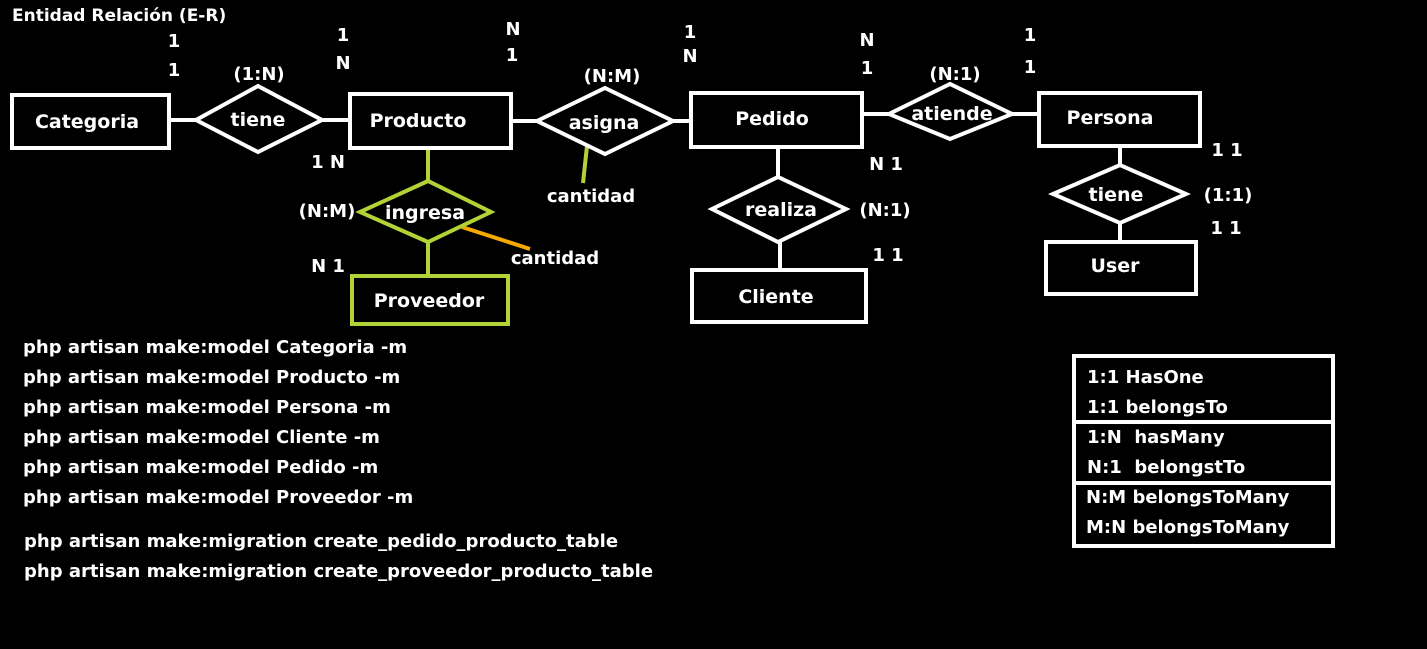 Image resolution: width=1427 pixels, height=649 pixels. I want to click on legend-item: 1:1 belongsTo, so click(1157, 407).